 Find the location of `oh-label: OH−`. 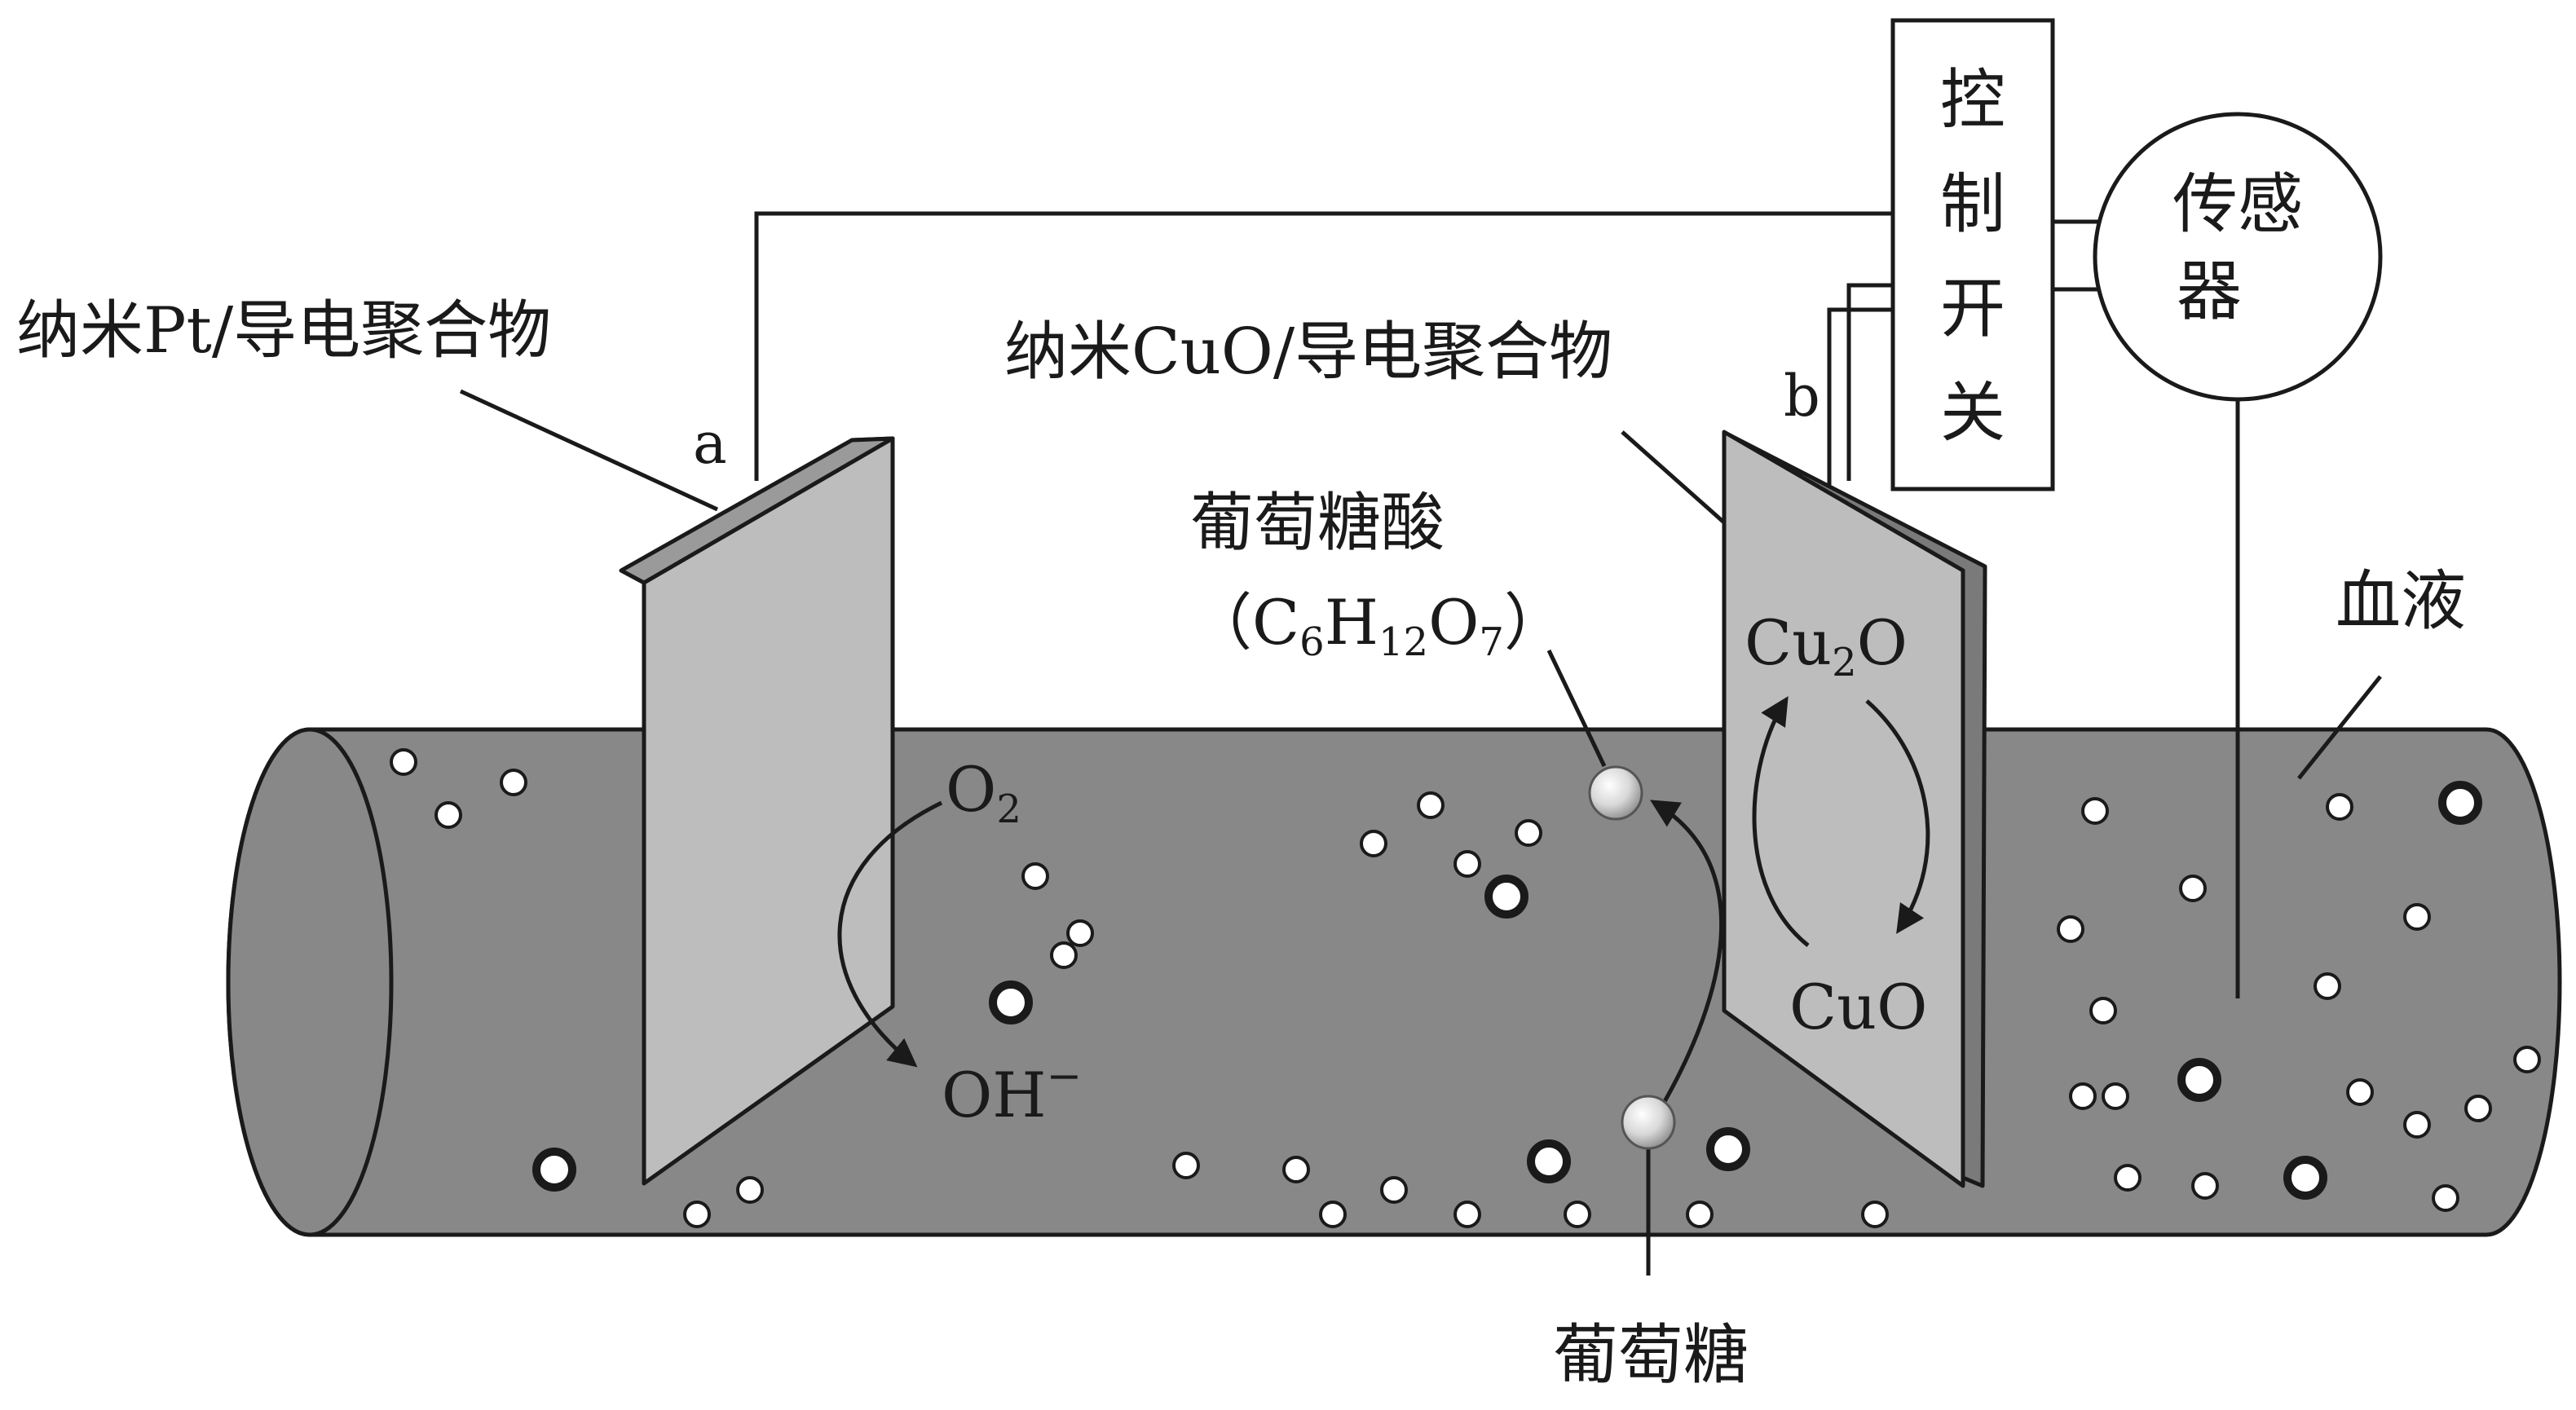

oh-label: OH− is located at coordinates (1012, 1091).